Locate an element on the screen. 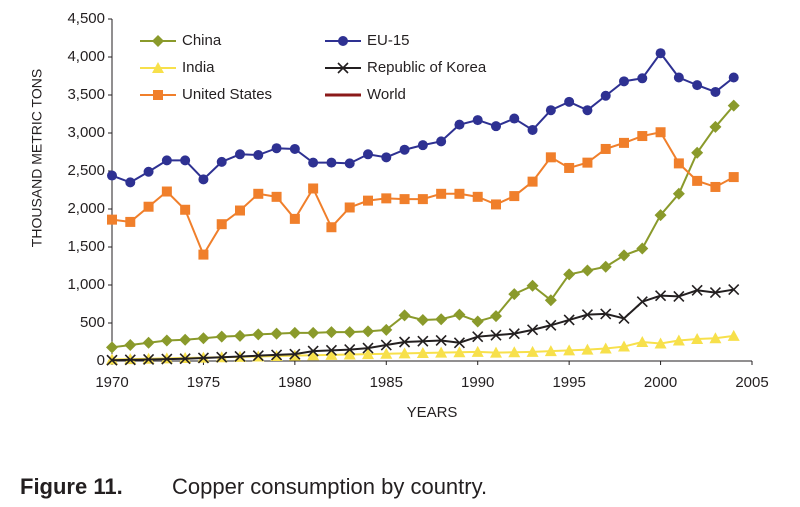  legend-label: China is located at coordinates (202, 40).